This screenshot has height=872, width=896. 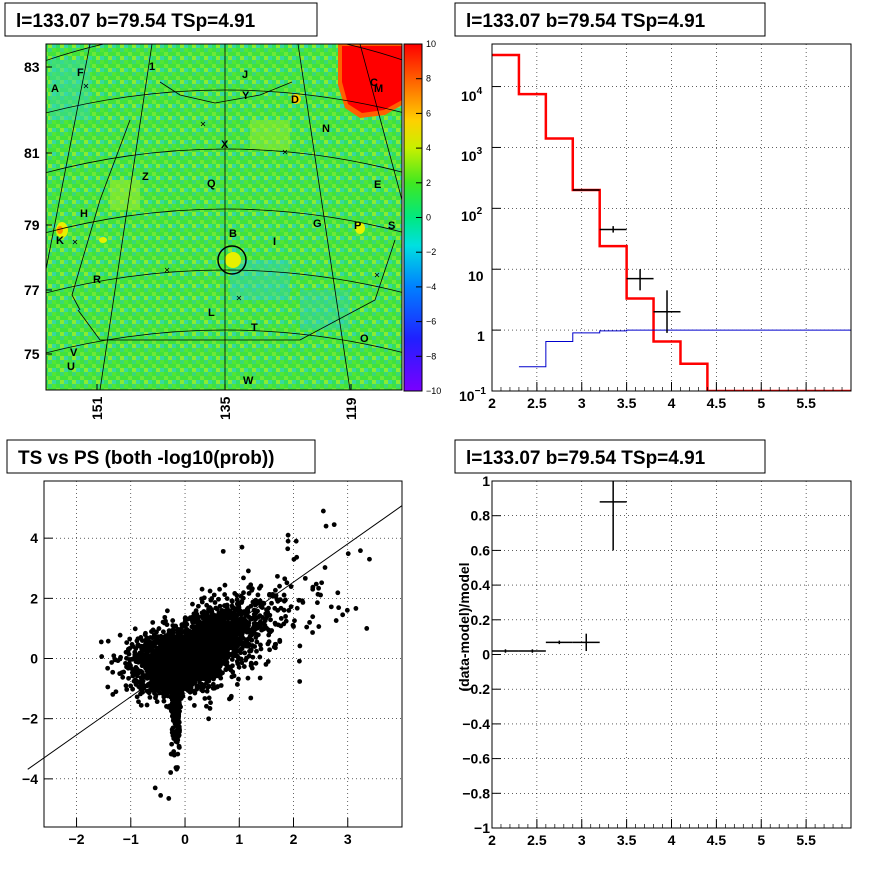 I want to click on region-label: R, so click(x=97, y=280).